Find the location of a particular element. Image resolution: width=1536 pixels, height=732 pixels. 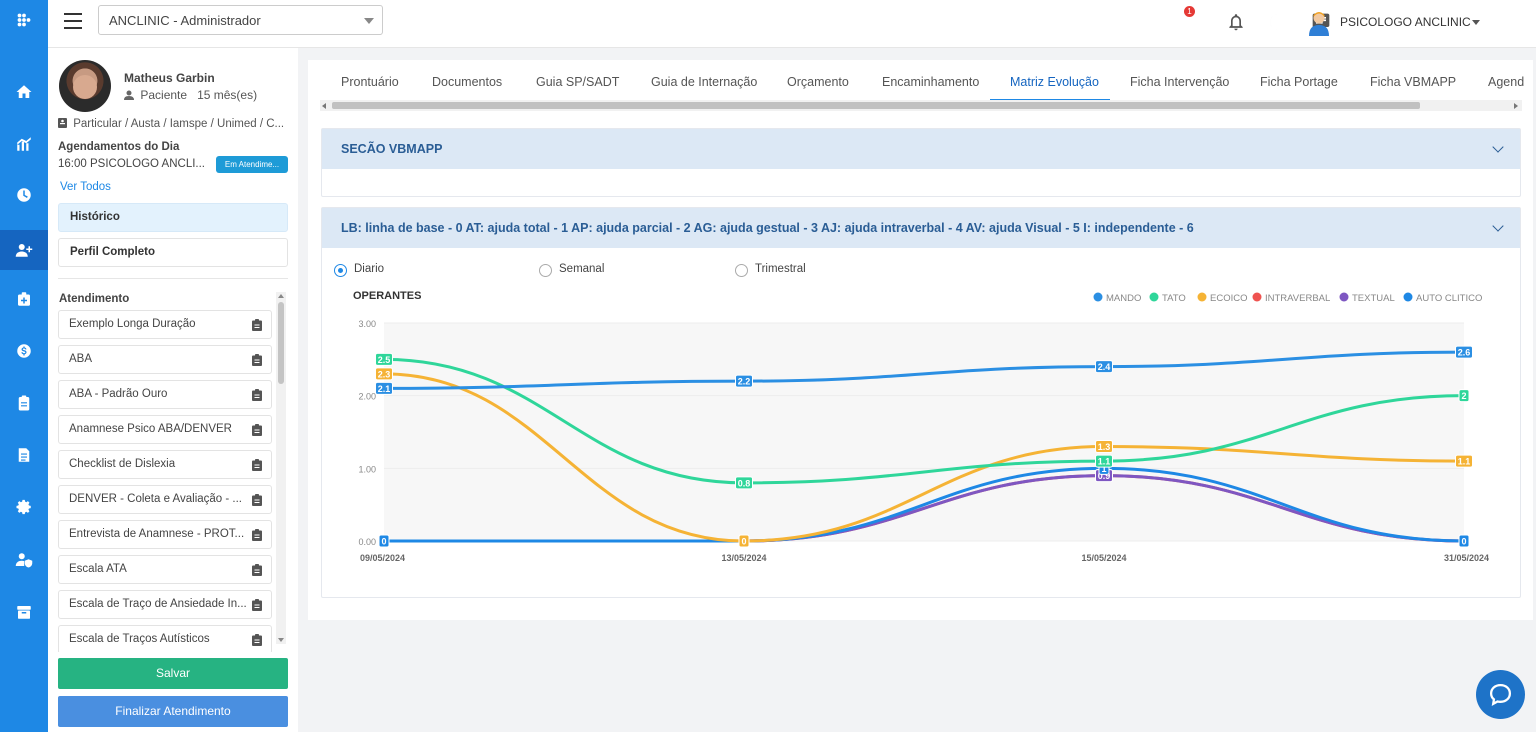

y-tick-label: 3.00 is located at coordinates (367, 324).